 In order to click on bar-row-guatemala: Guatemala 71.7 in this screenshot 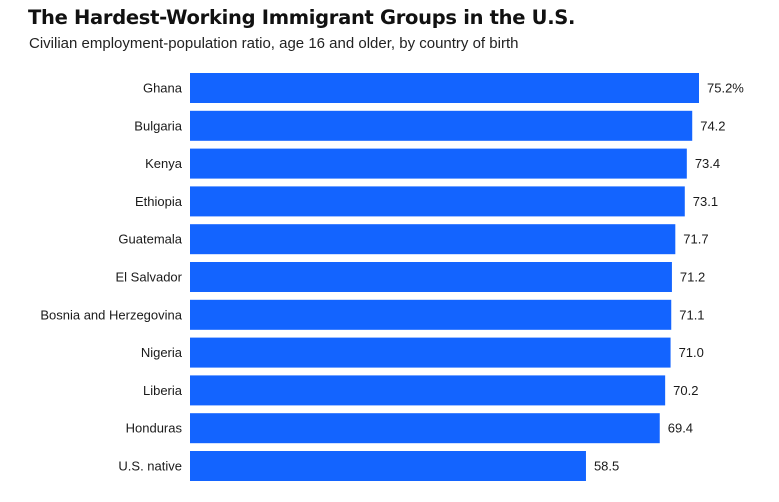, I will do `click(413, 239)`.